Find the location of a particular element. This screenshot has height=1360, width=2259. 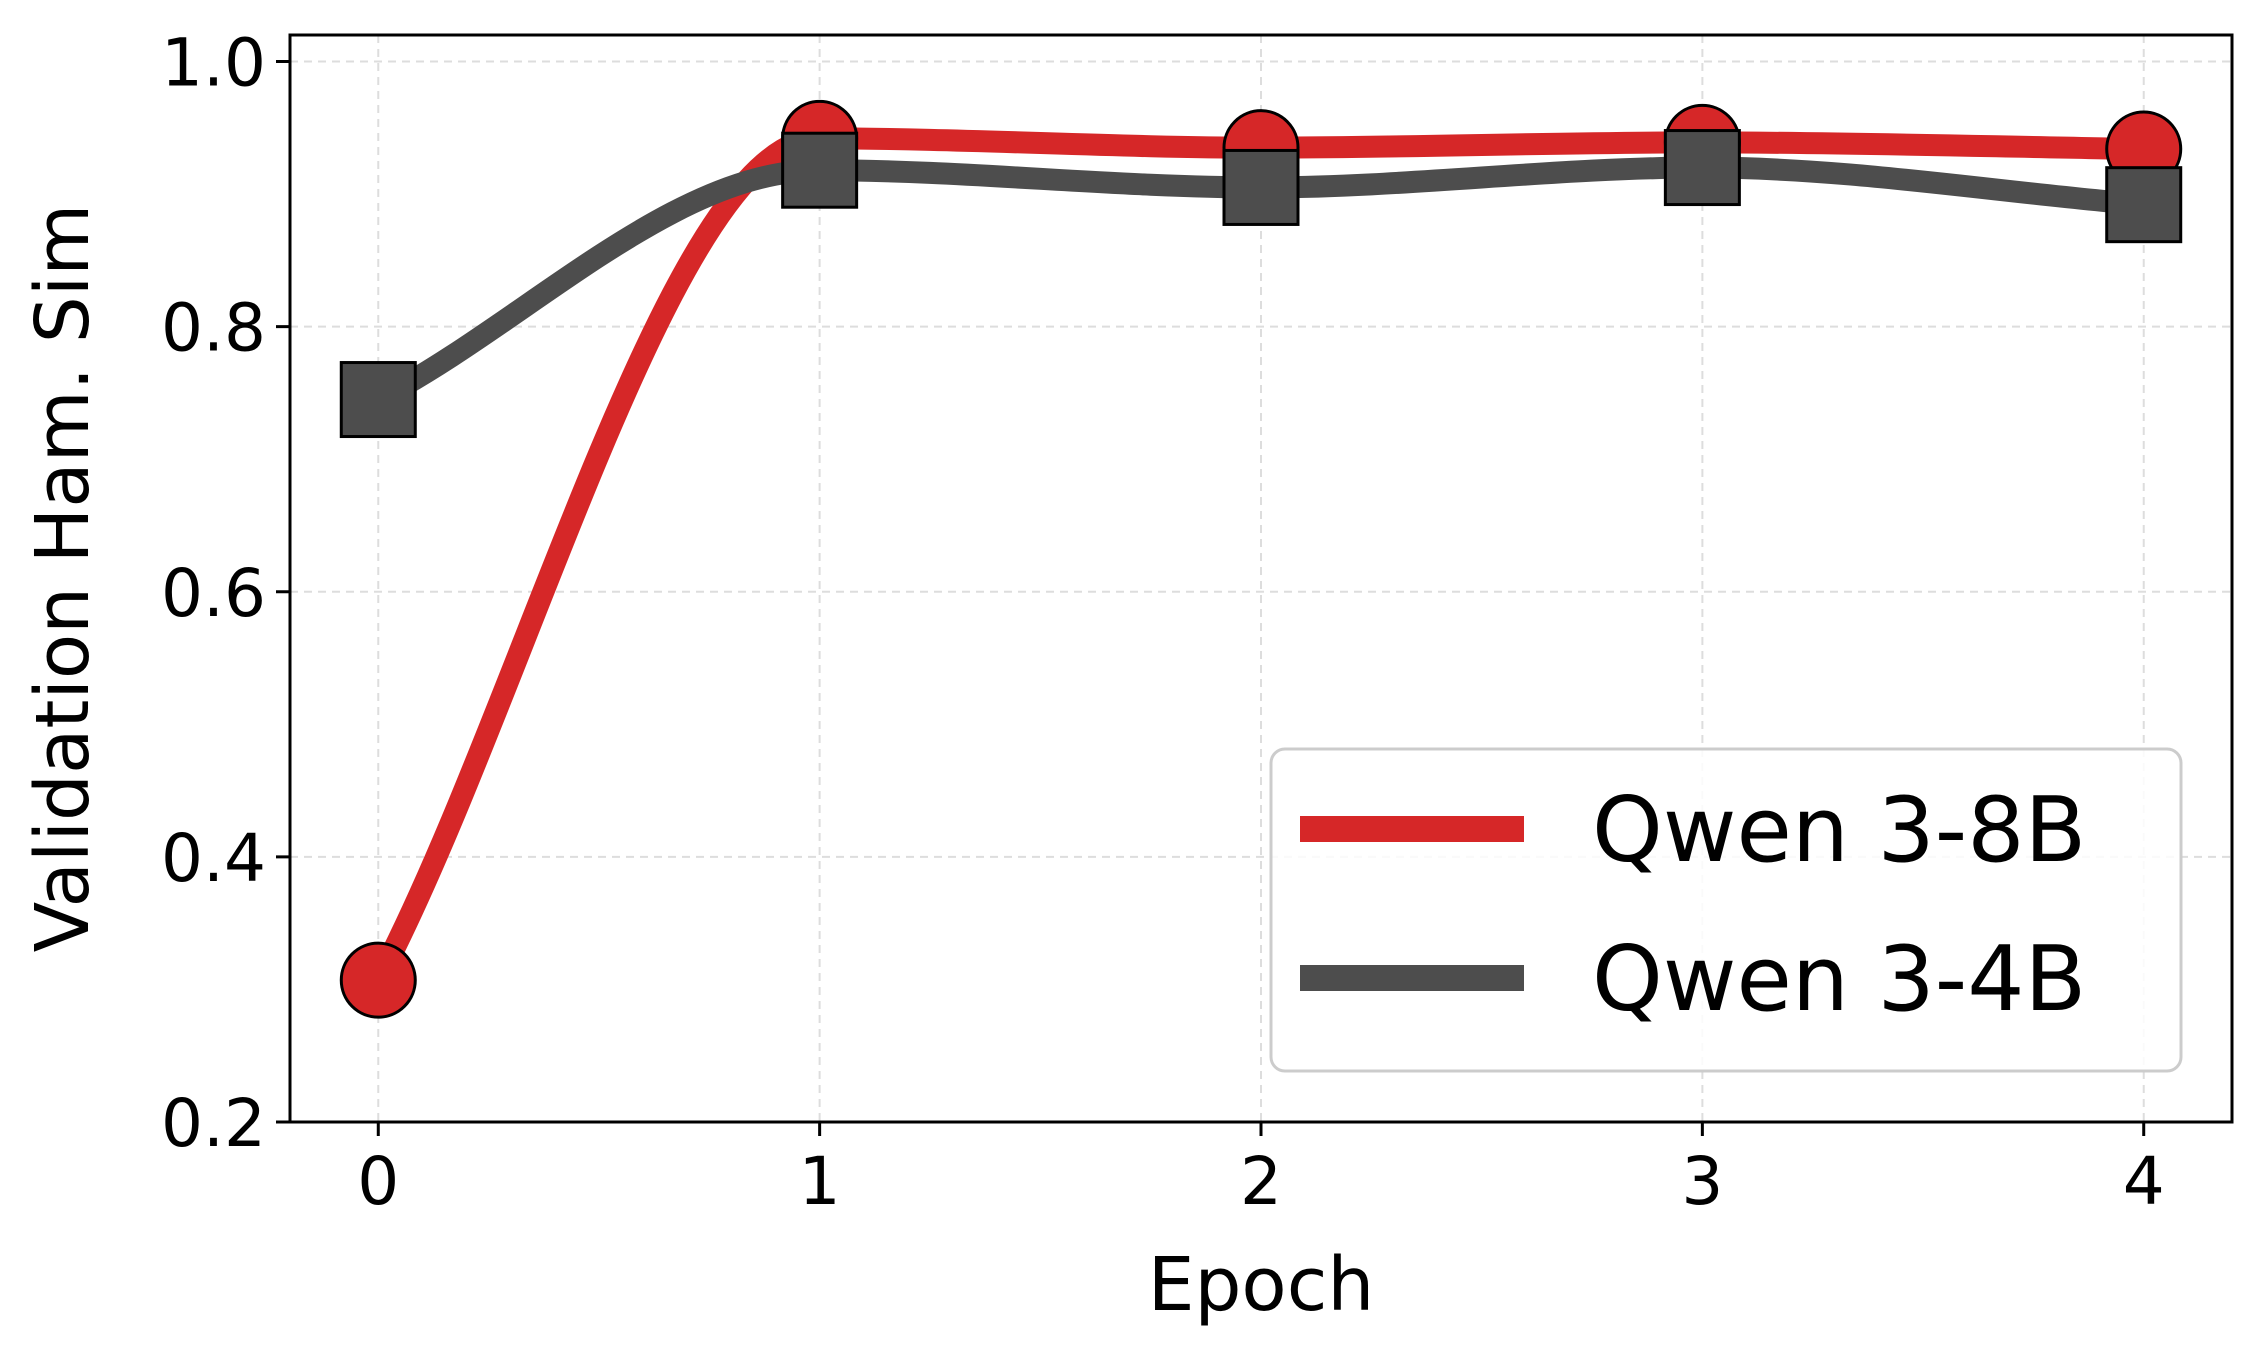

y-axis-label: Validation Ham. Sim is located at coordinates (63, 578).